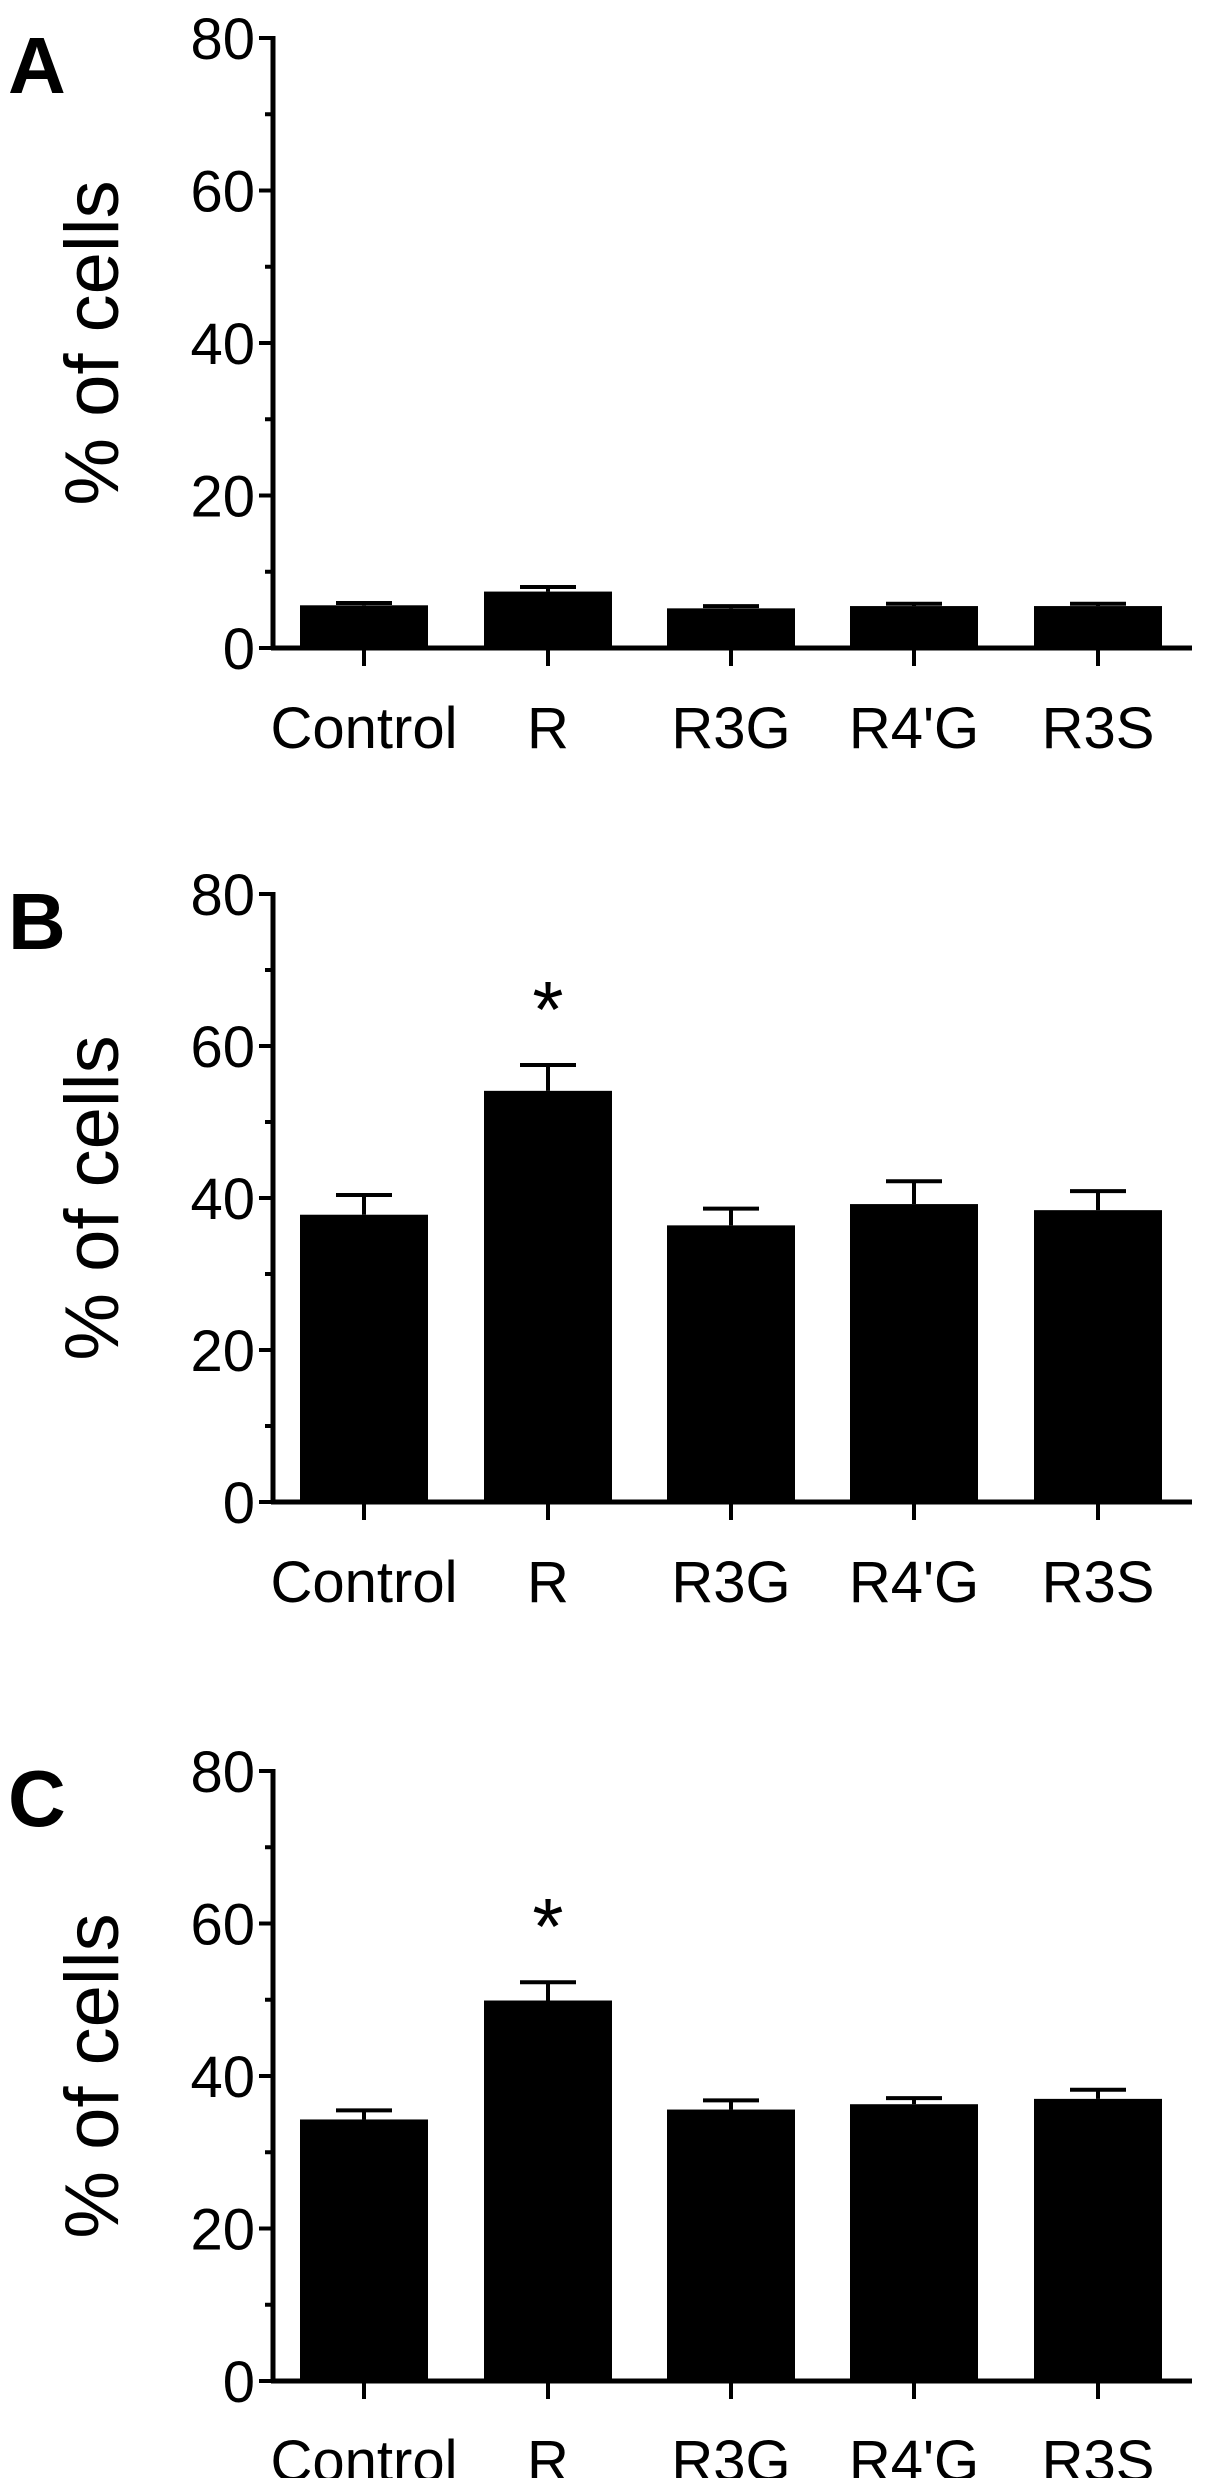 The image size is (1205, 2478). What do you see at coordinates (37, 921) in the screenshot?
I see `panel-label: B` at bounding box center [37, 921].